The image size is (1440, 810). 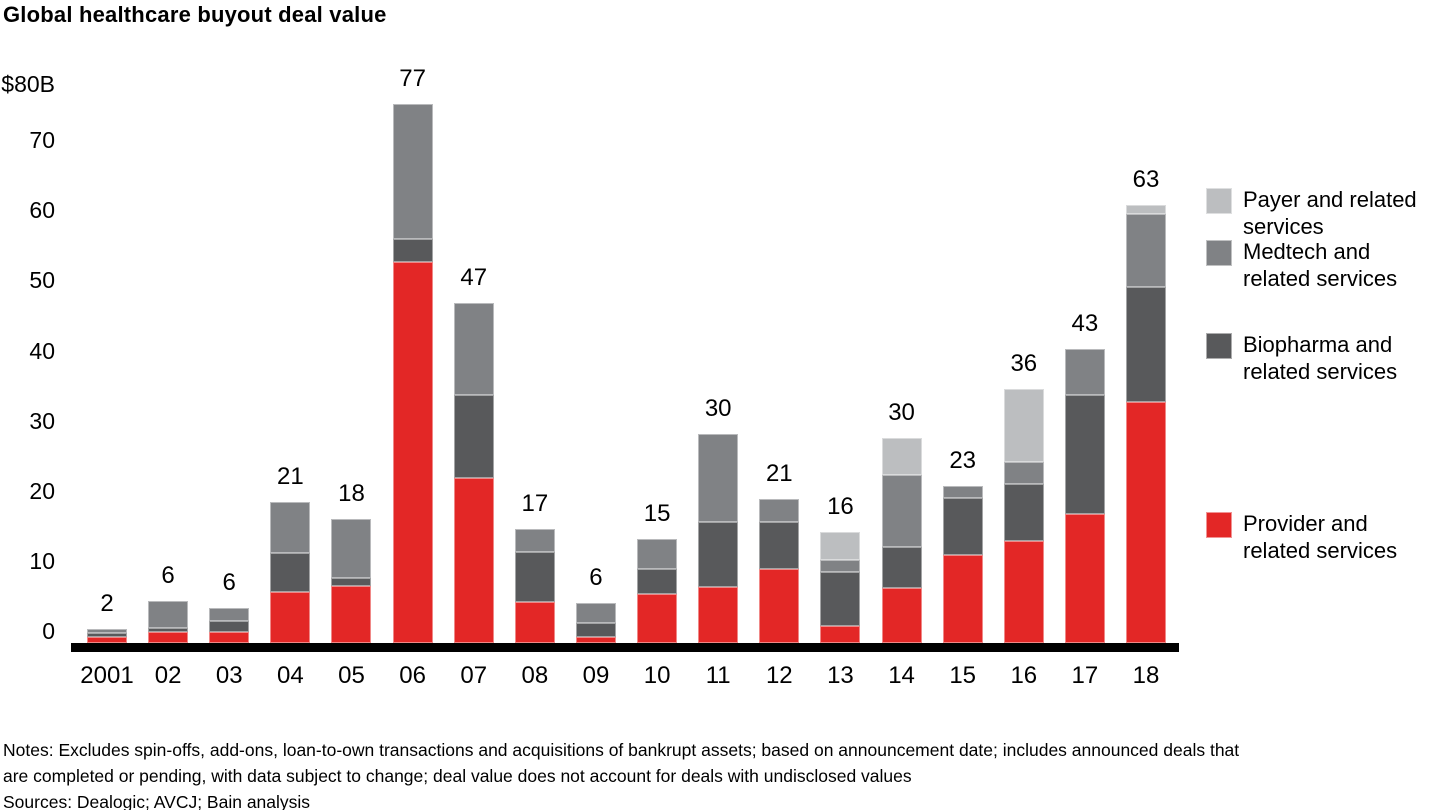 I want to click on legend-swatch-medtech, so click(x=1219, y=253).